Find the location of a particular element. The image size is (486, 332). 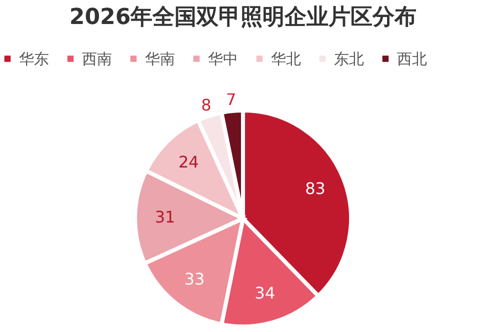

data-label: 24 is located at coordinates (188, 162).